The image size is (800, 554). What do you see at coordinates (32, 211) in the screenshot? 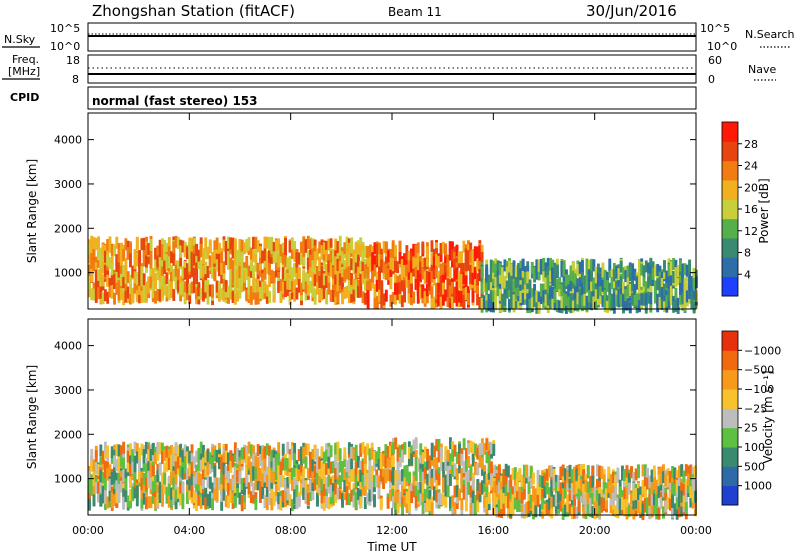
I see `power-y-axis-label: Slant Range [km]` at bounding box center [32, 211].